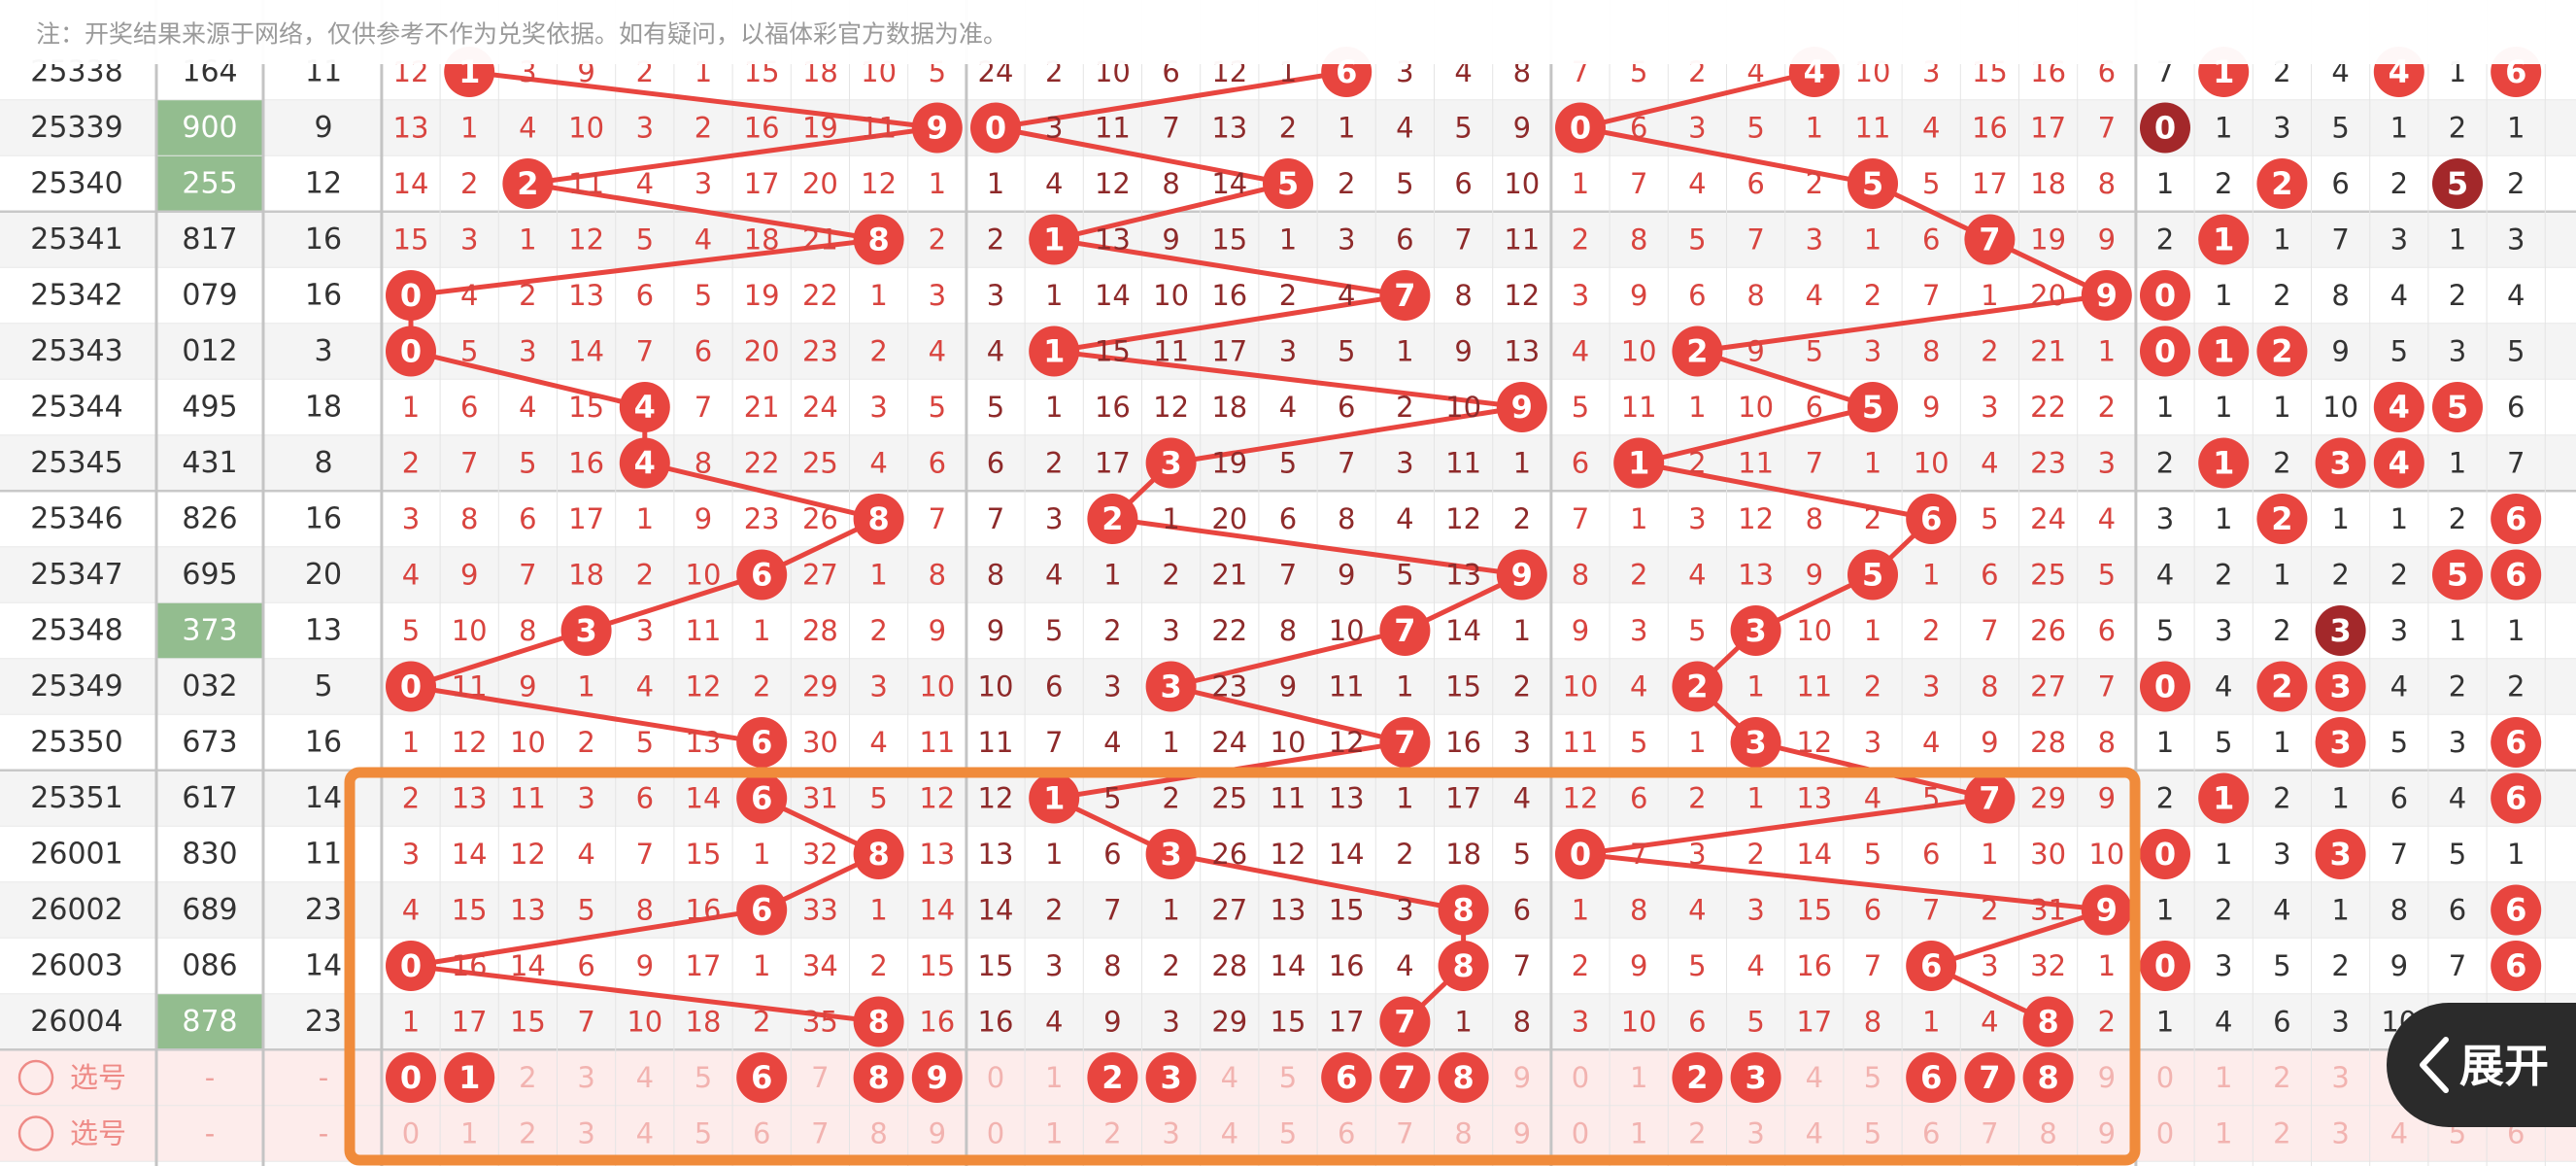 The width and height of the screenshot is (2576, 1166). I want to click on draw-number: 900, so click(209, 128).